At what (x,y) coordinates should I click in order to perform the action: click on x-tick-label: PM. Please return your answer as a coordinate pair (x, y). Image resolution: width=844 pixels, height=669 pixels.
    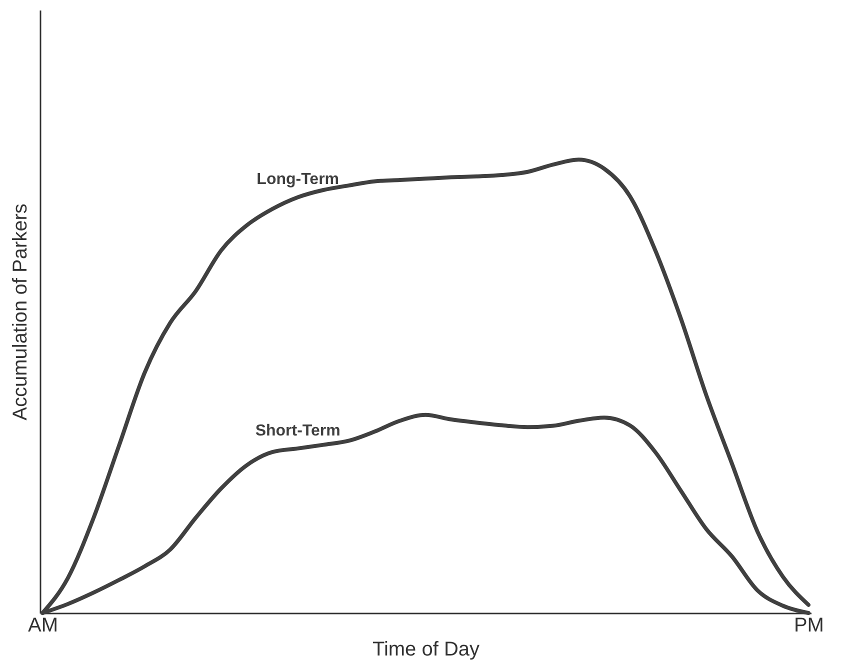
    Looking at the image, I should click on (809, 625).